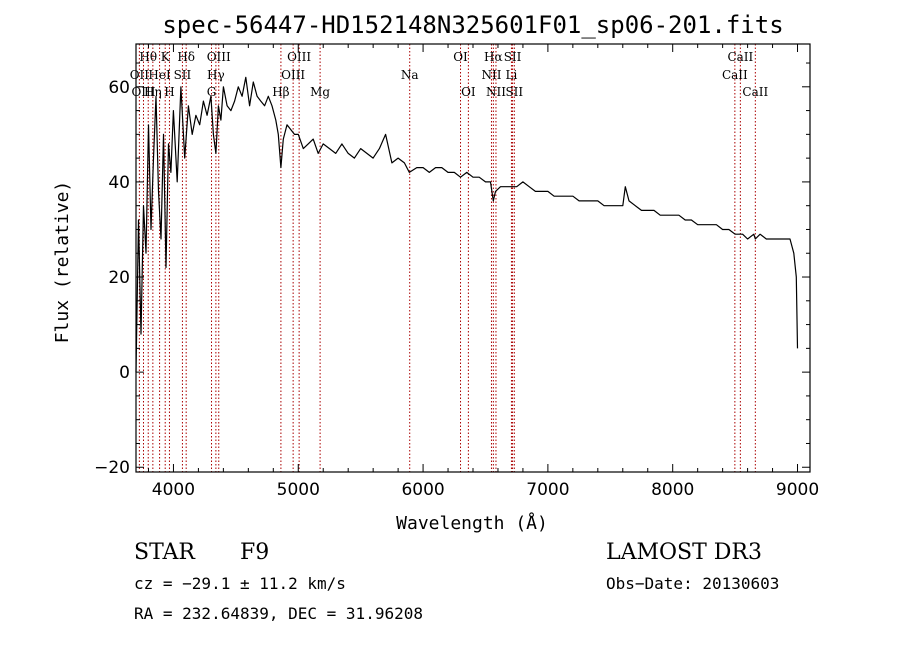  Describe the element at coordinates (140, 75) in the screenshot. I see `marker-label-1: OII` at that location.